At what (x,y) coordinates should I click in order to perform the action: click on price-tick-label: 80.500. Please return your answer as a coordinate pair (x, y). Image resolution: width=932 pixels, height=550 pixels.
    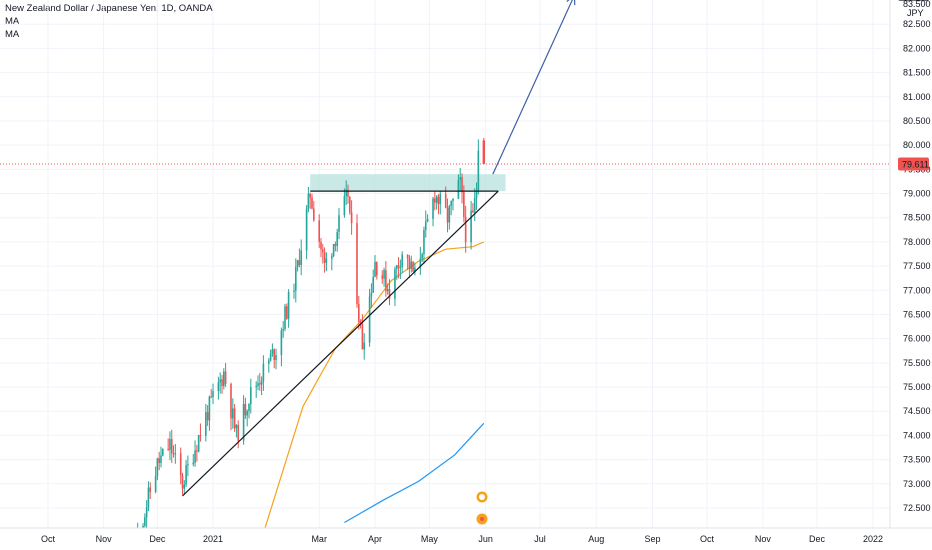
    Looking at the image, I should click on (917, 121).